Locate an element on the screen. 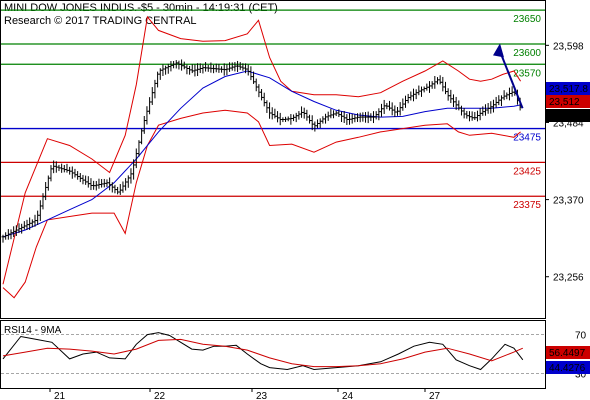  rsi-tick-label: 30 is located at coordinates (581, 374).